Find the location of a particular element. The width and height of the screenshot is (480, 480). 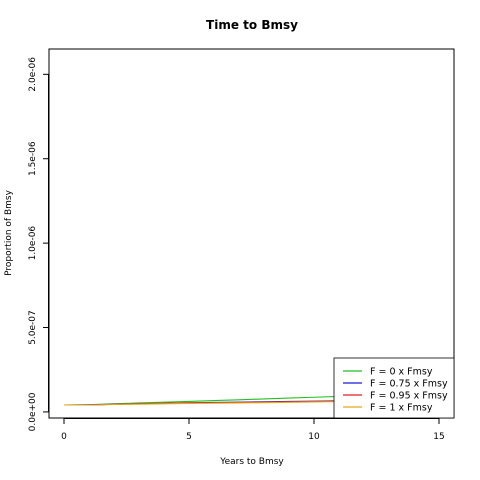

y-tick-label: 2.0e-06 is located at coordinates (33, 74).